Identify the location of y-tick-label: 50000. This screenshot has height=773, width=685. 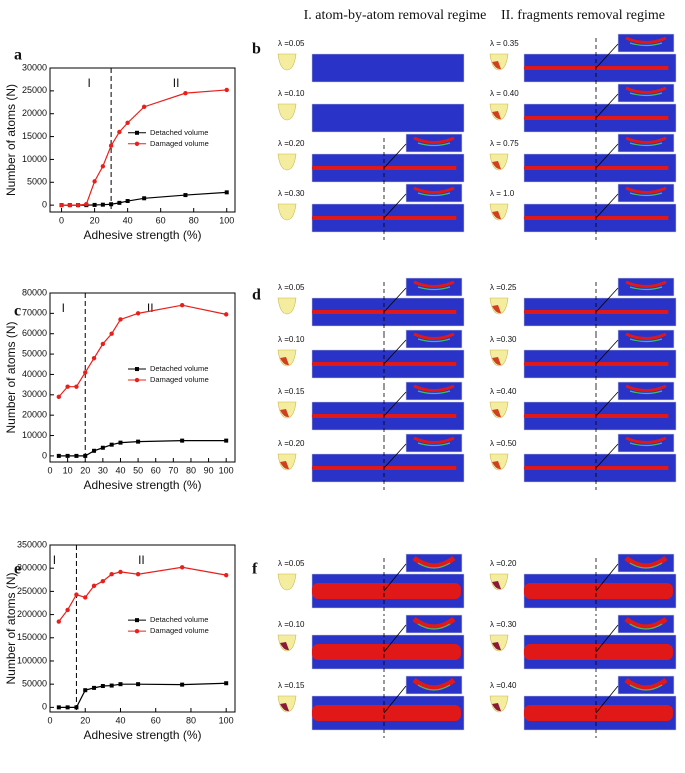
(34, 684).